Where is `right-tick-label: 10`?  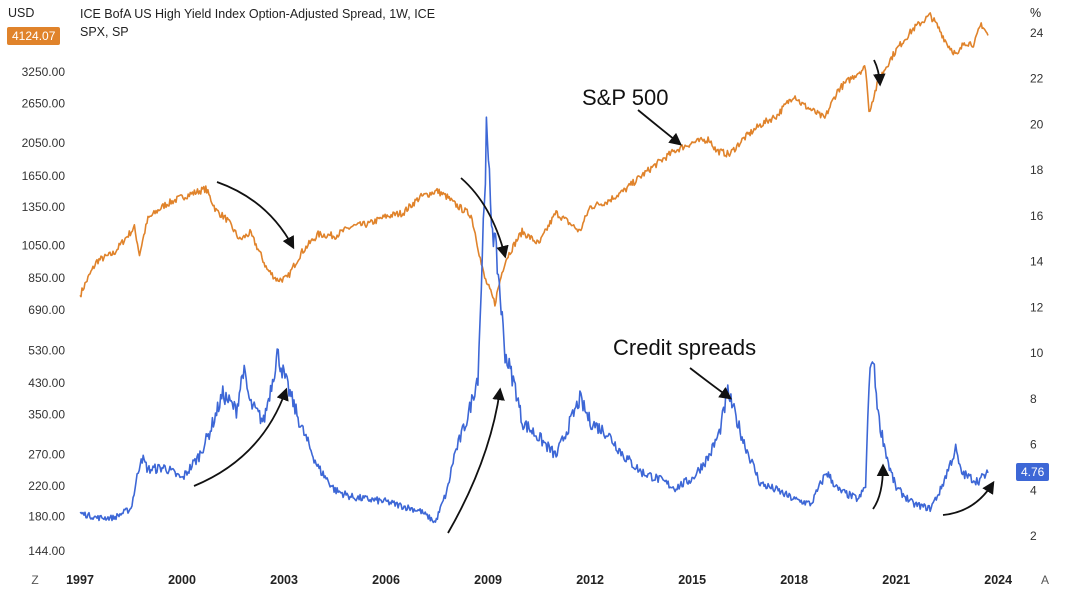 right-tick-label: 10 is located at coordinates (1037, 353).